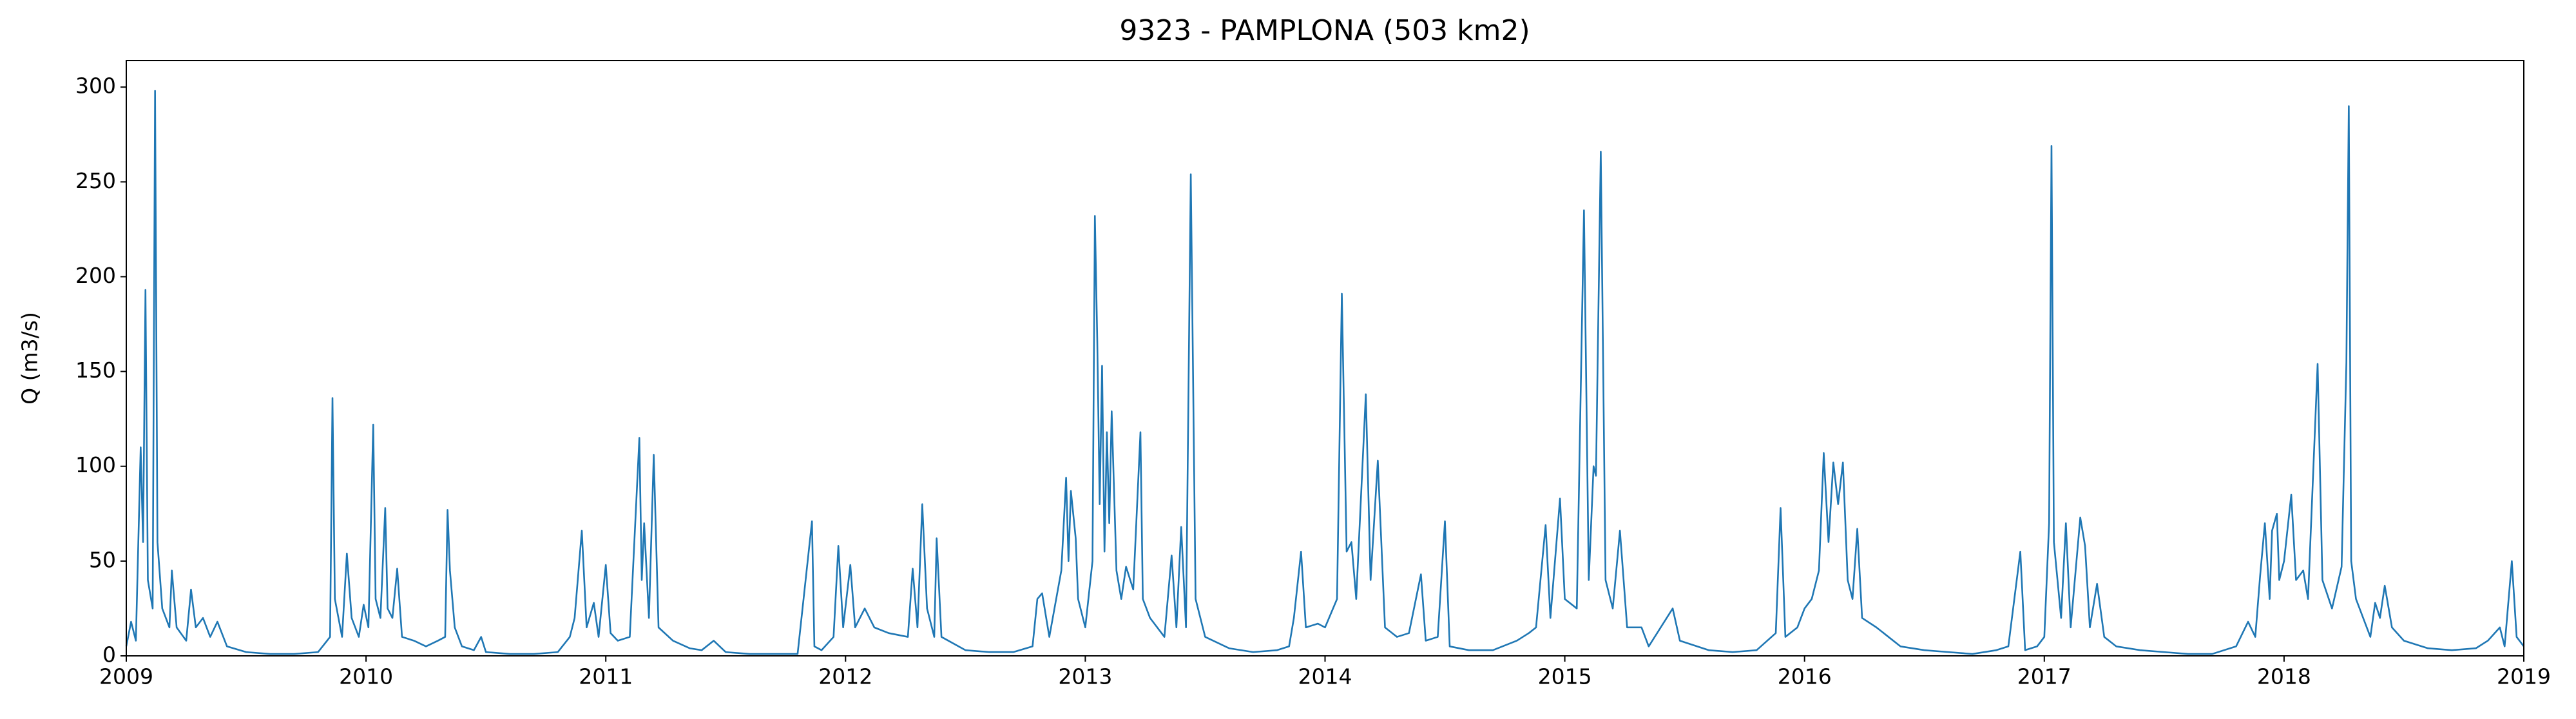  I want to click on y-tick-label: 50, so click(103, 559).